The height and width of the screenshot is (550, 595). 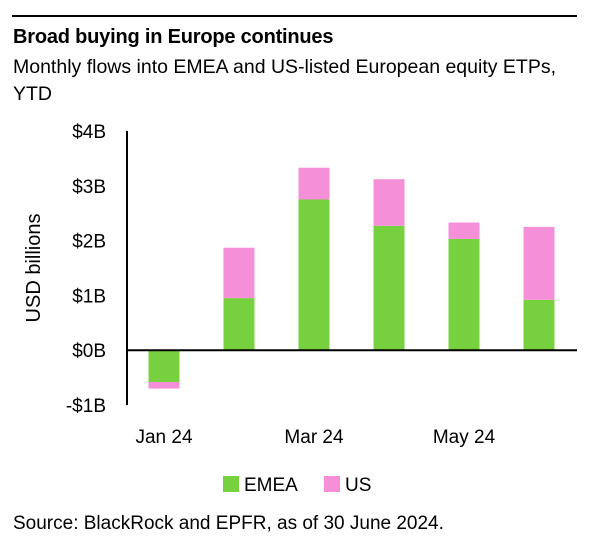 What do you see at coordinates (332, 484) in the screenshot?
I see `legend-swatch-us` at bounding box center [332, 484].